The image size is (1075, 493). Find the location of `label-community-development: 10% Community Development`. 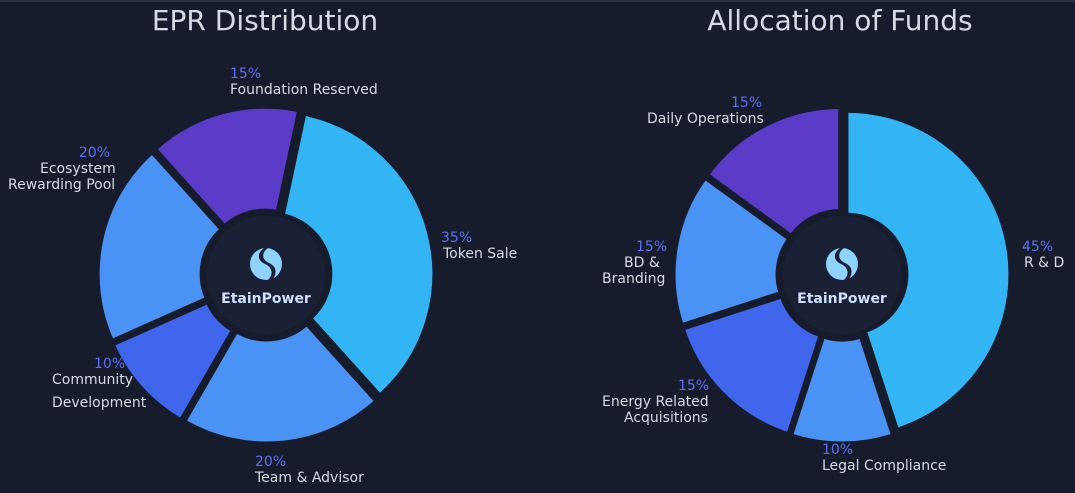

label-community-development: 10% Community Development is located at coordinates (99, 383).